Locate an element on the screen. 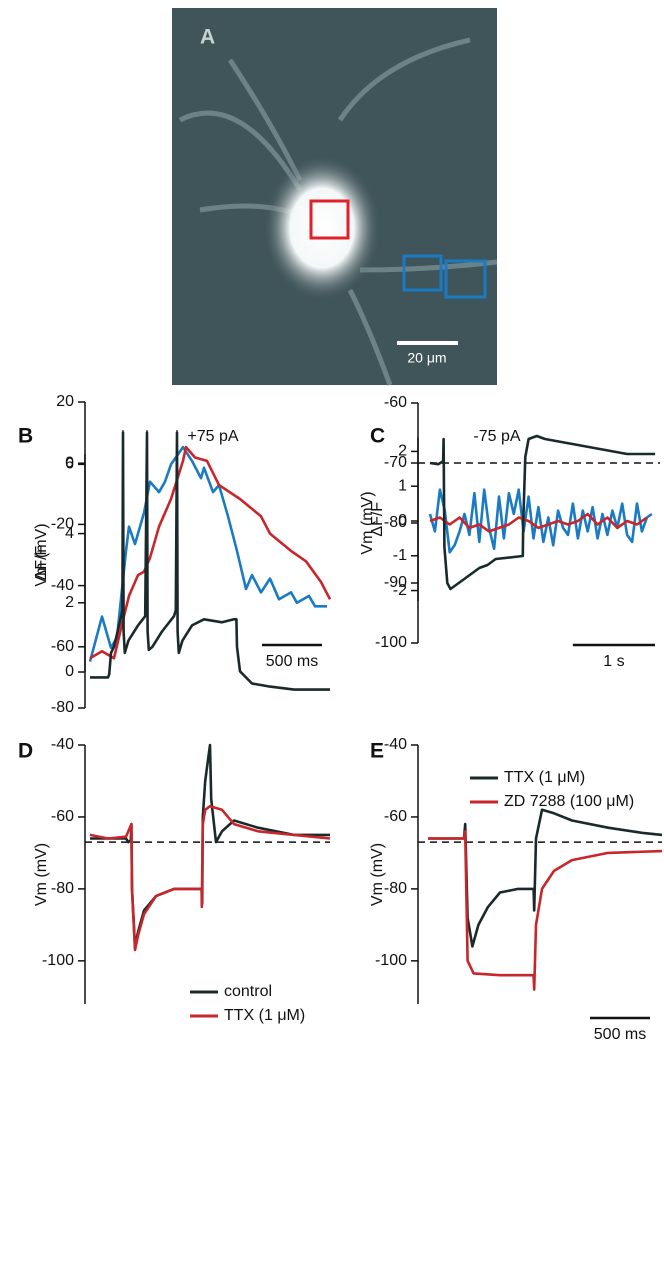  panel-label: E is located at coordinates (377, 751).